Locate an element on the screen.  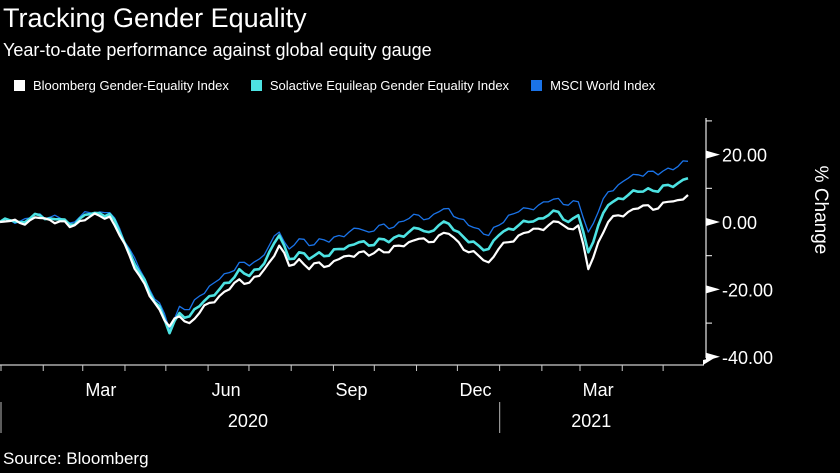
y-tick-label: 0.00 is located at coordinates (739, 223).